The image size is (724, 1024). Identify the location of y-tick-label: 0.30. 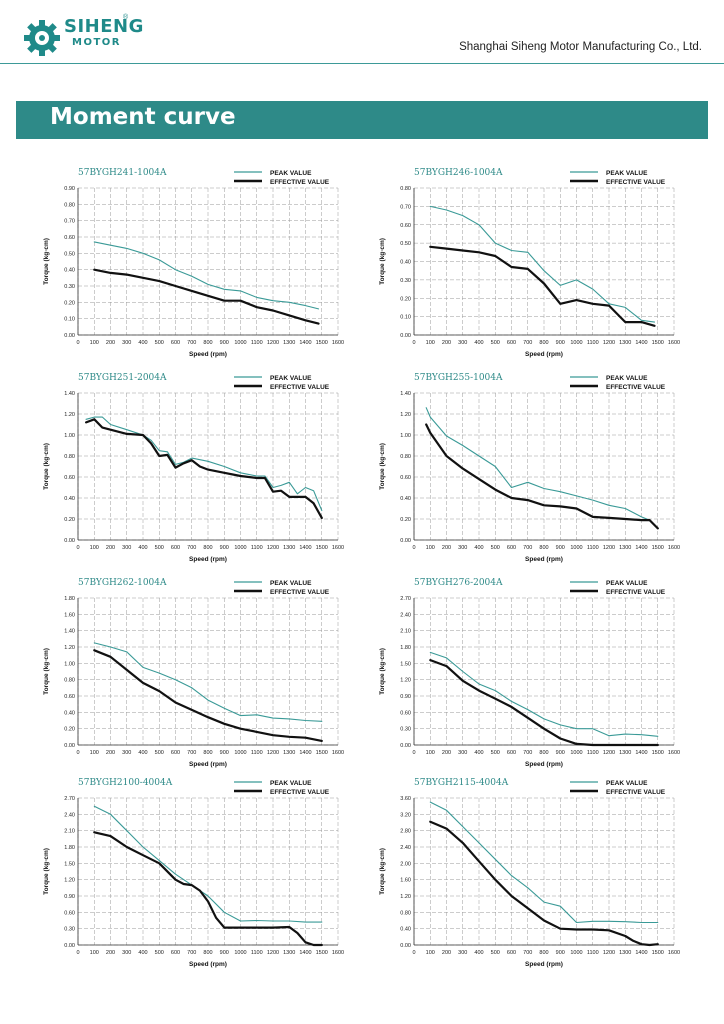
(69, 287).